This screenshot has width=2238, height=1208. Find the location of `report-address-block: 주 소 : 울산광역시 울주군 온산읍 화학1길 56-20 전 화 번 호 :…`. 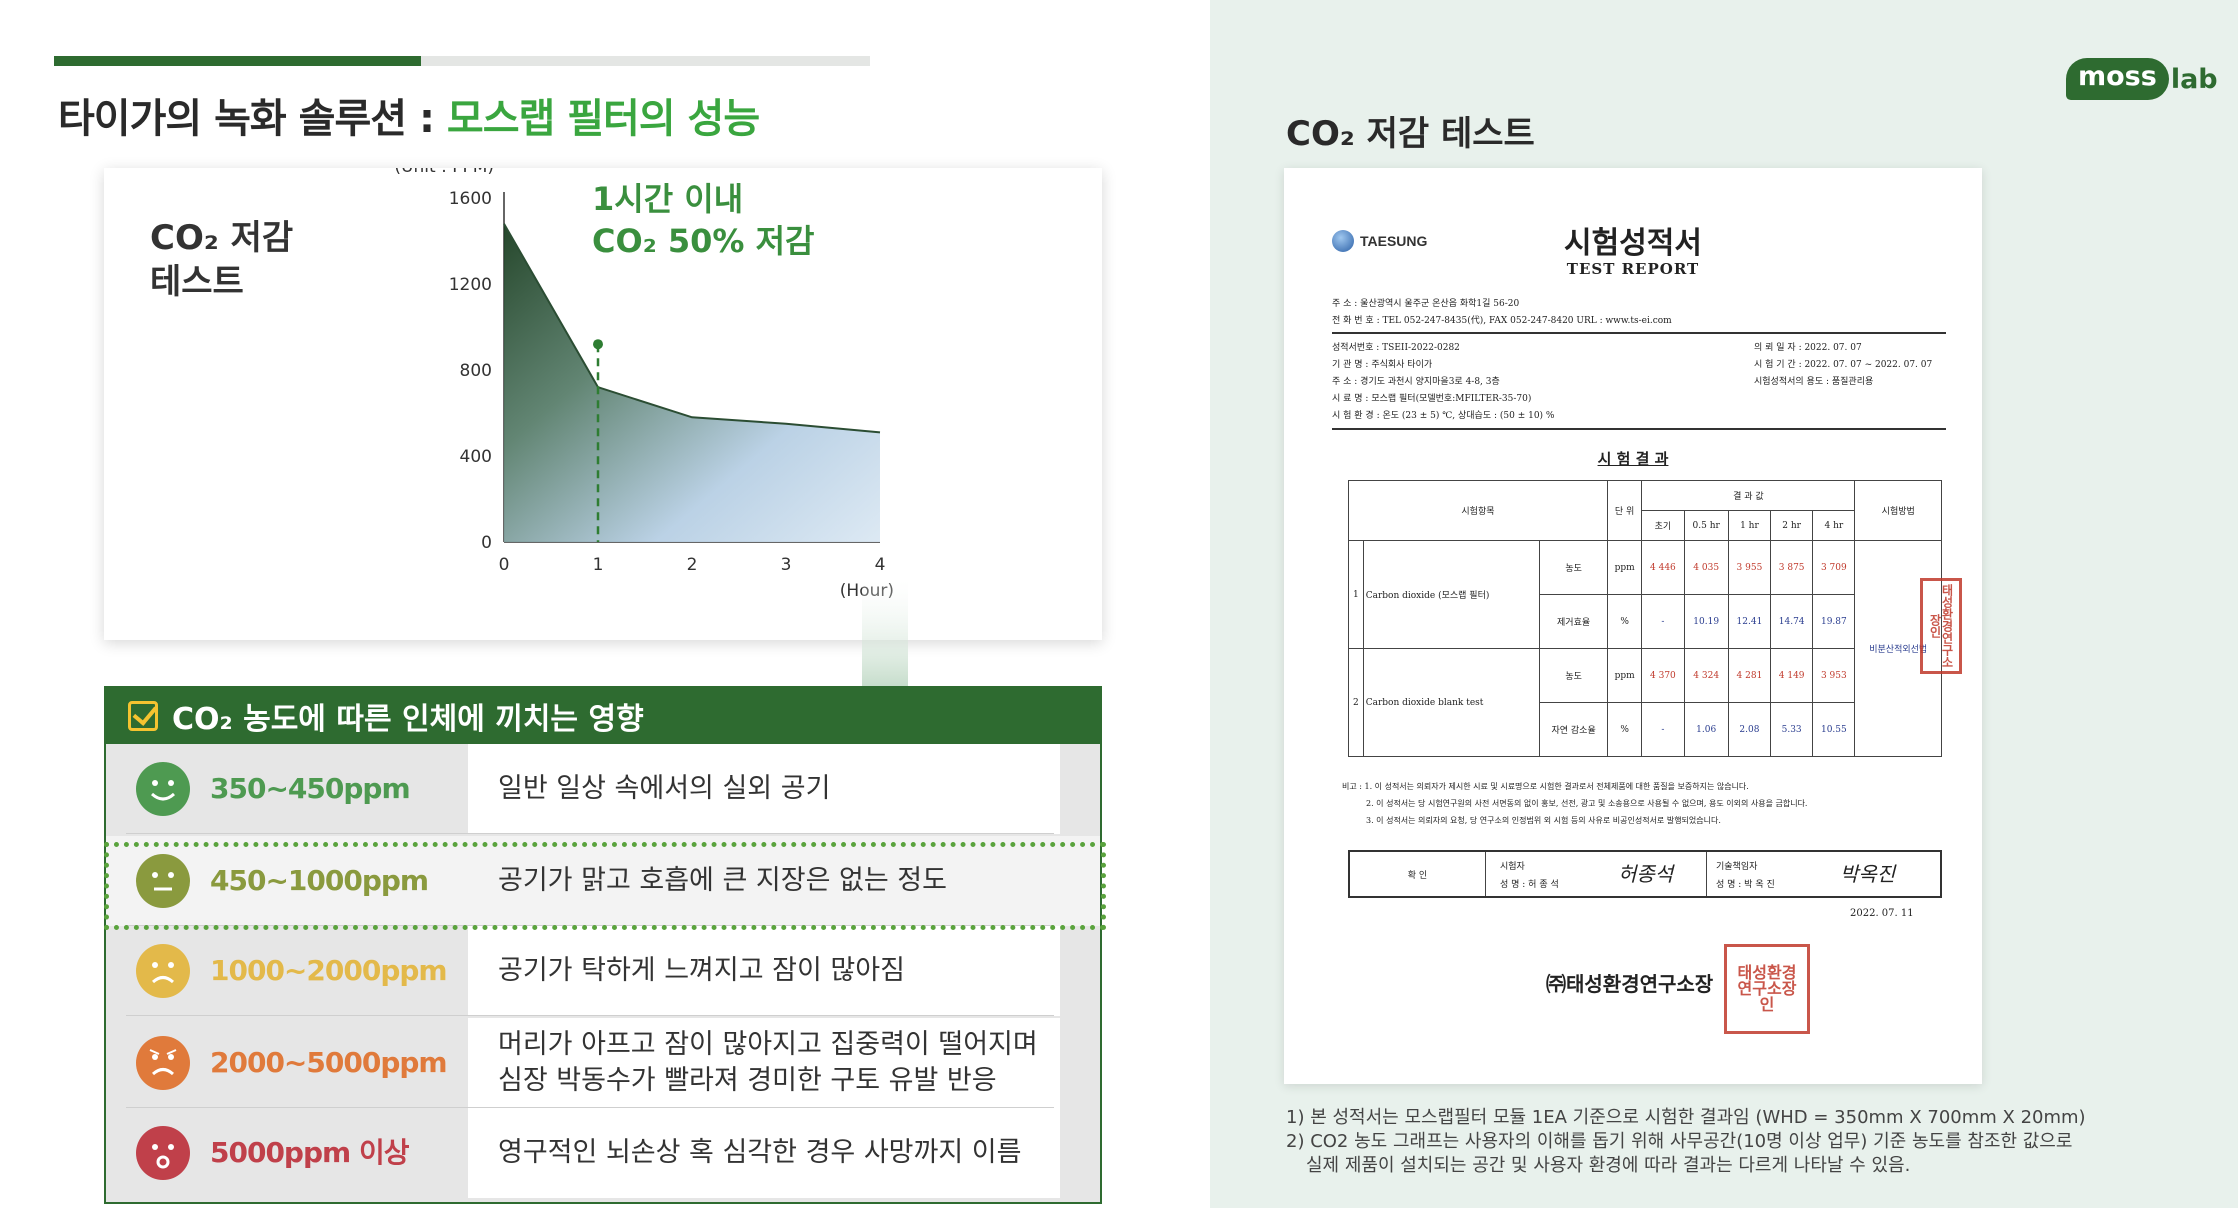

report-address-block: 주 소 : 울산광역시 울주군 온산읍 화학1길 56-20 전 화 번 호 :… is located at coordinates (1502, 313).